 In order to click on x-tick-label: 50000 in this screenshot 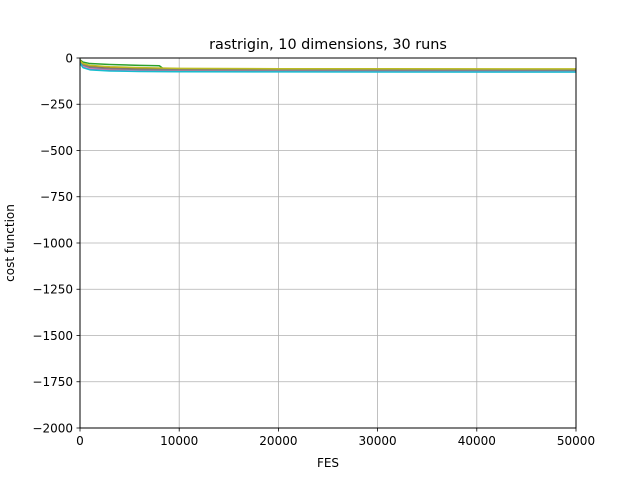, I will do `click(576, 441)`.